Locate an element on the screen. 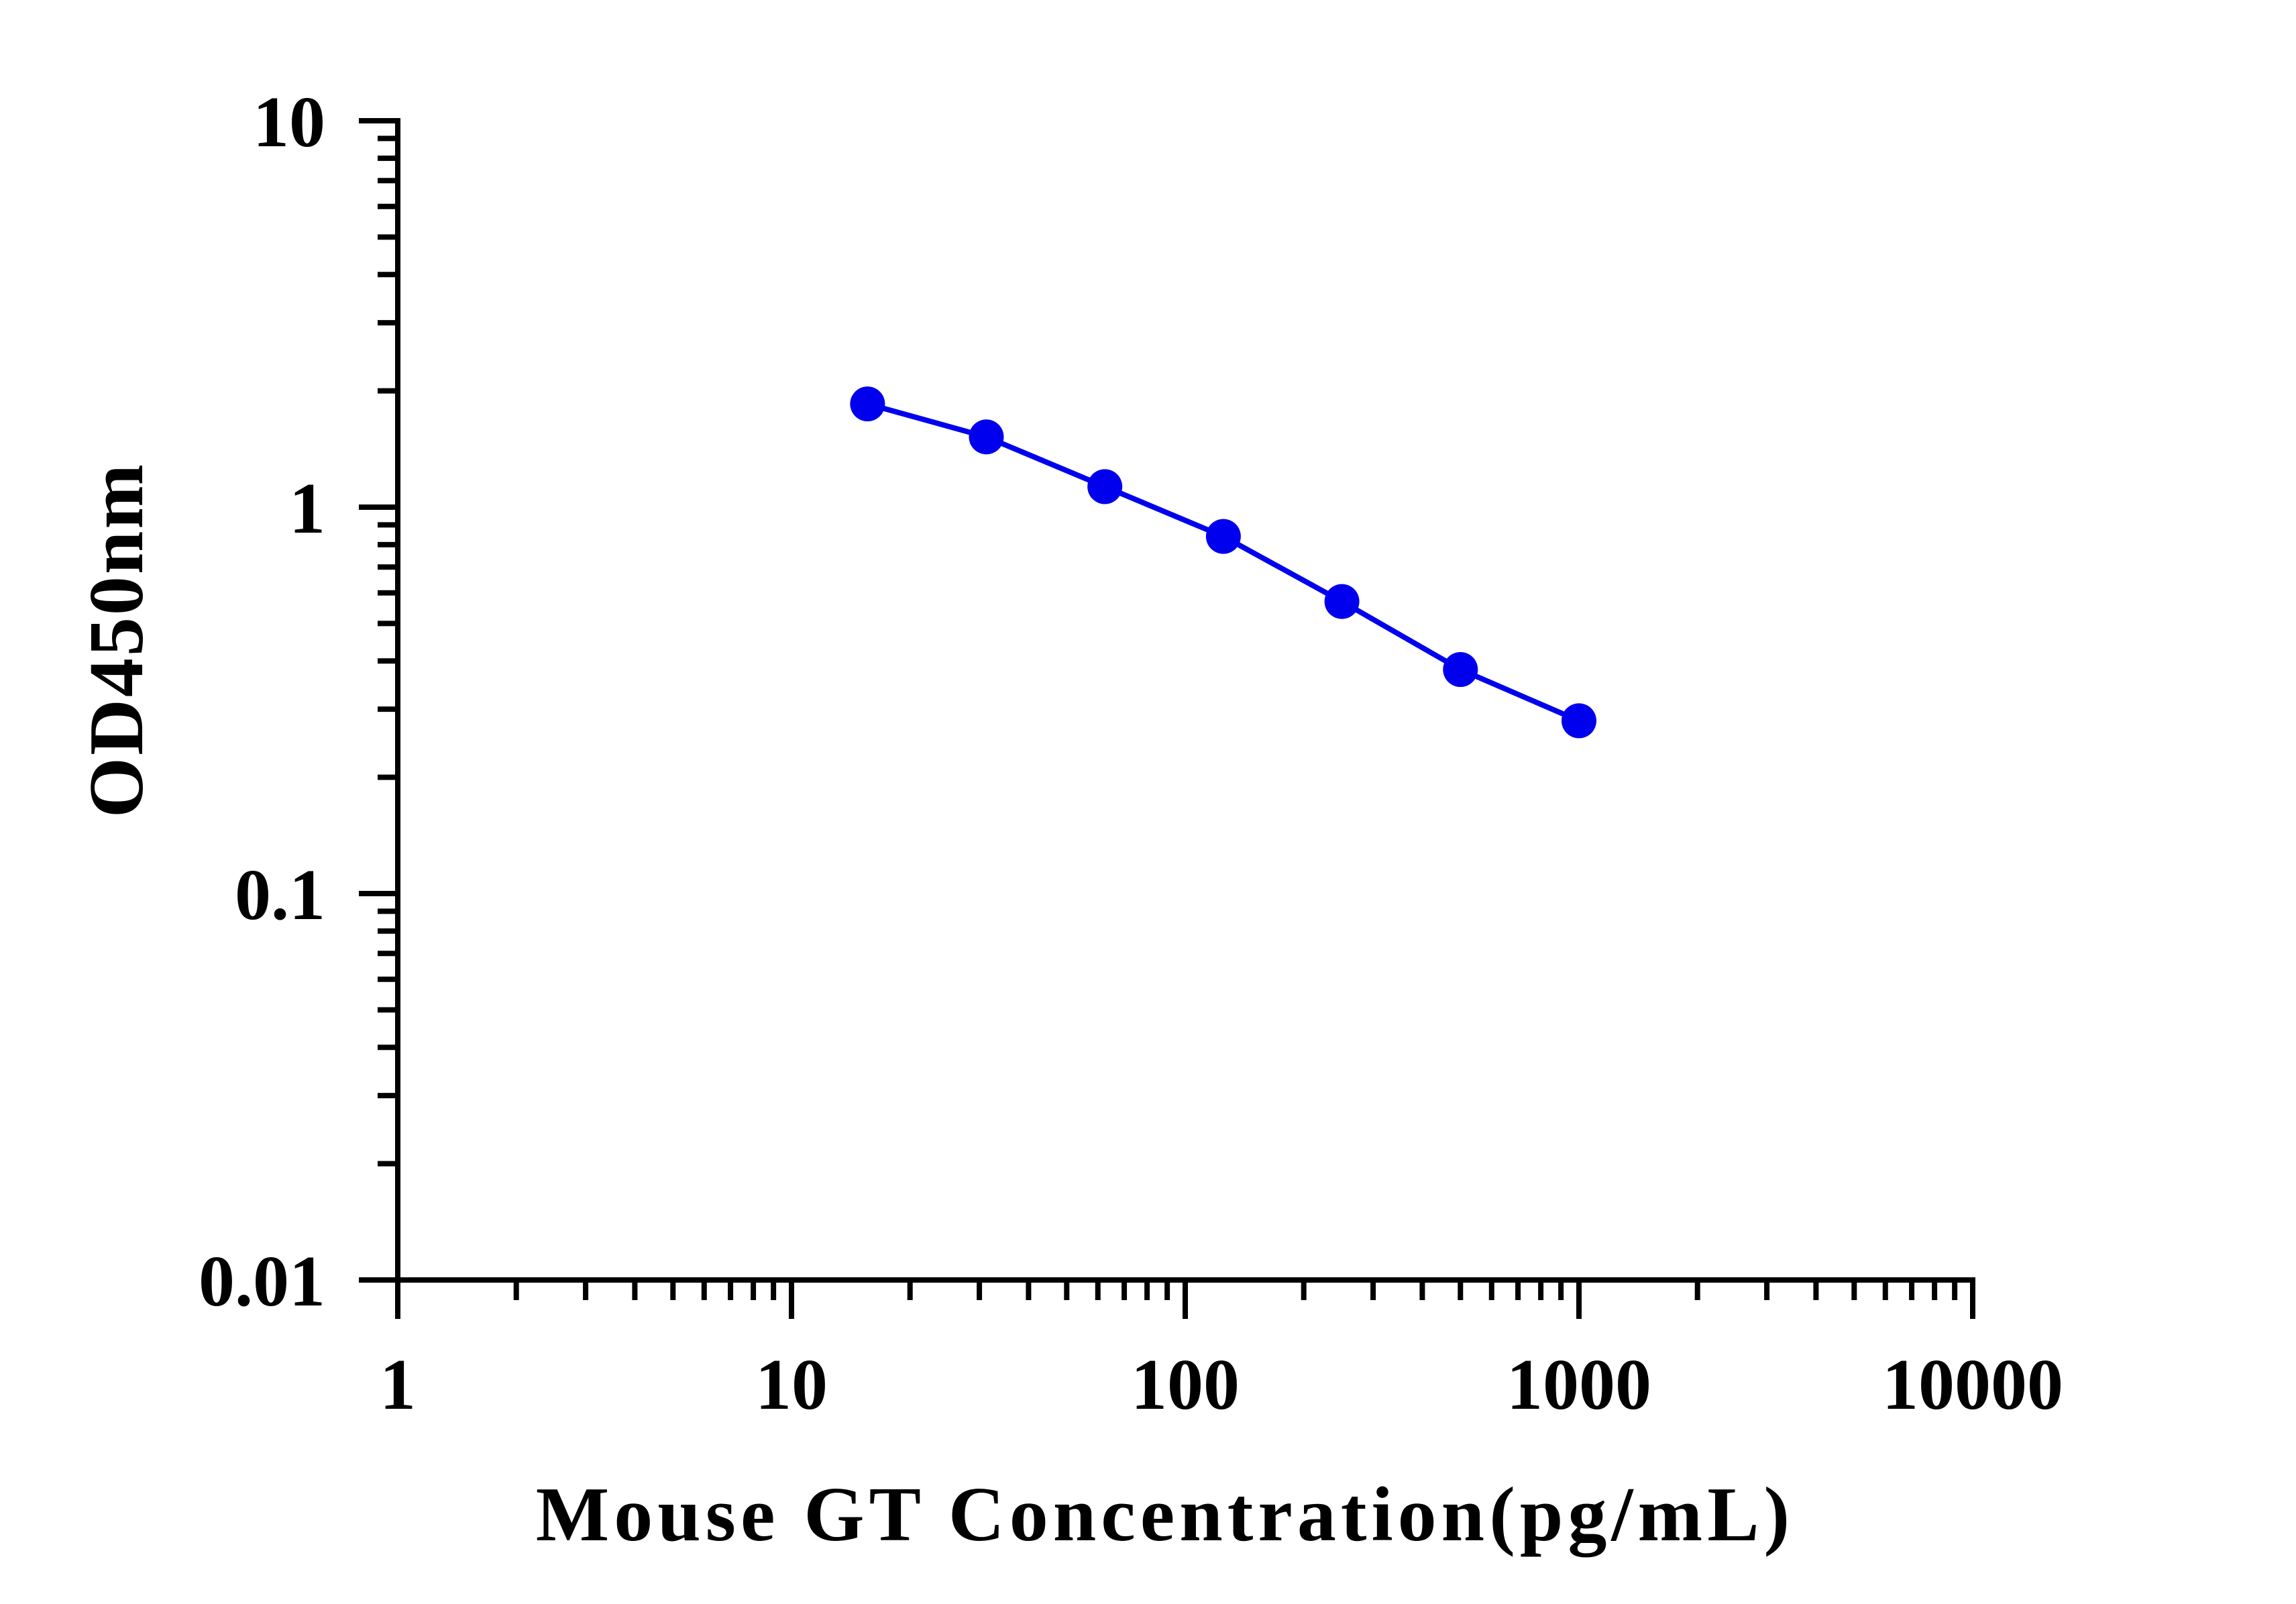 The image size is (2296, 1604). series-layer is located at coordinates (1223, 562).